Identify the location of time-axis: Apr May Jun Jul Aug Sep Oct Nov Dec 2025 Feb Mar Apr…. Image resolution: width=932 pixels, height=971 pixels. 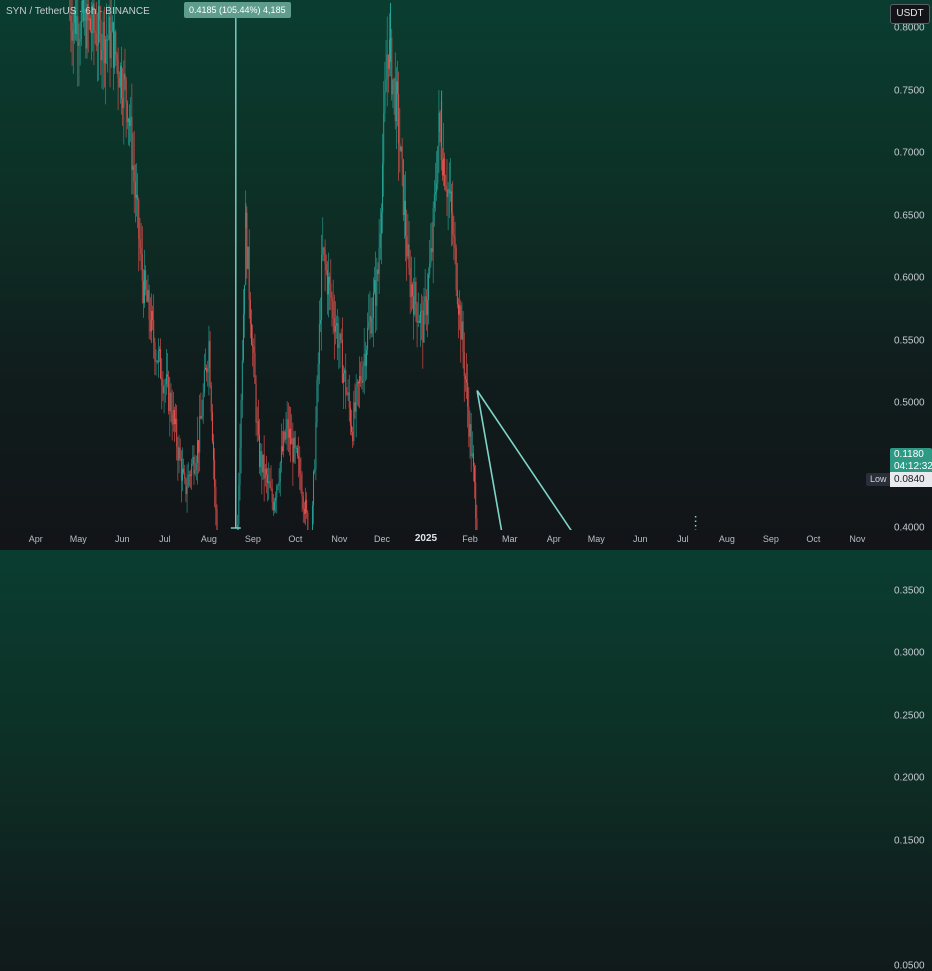
(440, 540).